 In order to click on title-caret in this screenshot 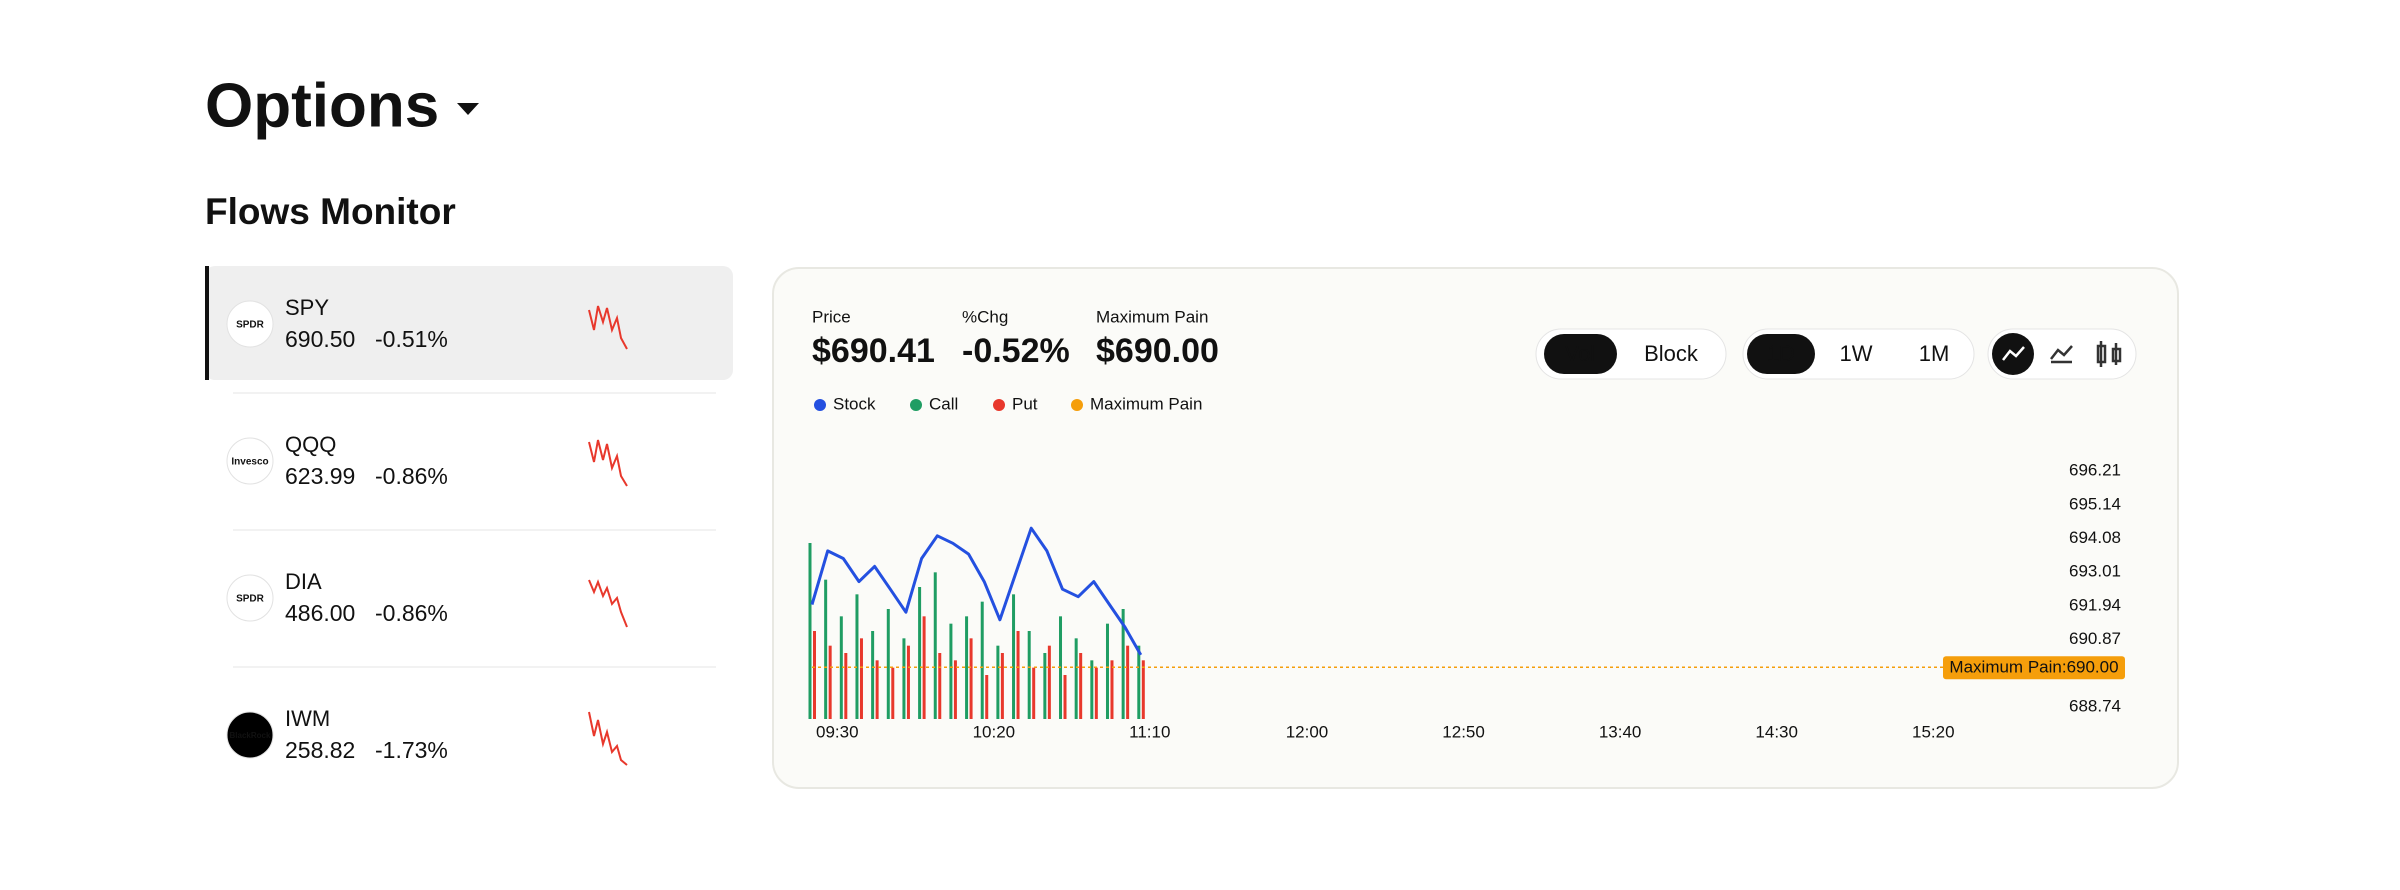, I will do `click(468, 109)`.